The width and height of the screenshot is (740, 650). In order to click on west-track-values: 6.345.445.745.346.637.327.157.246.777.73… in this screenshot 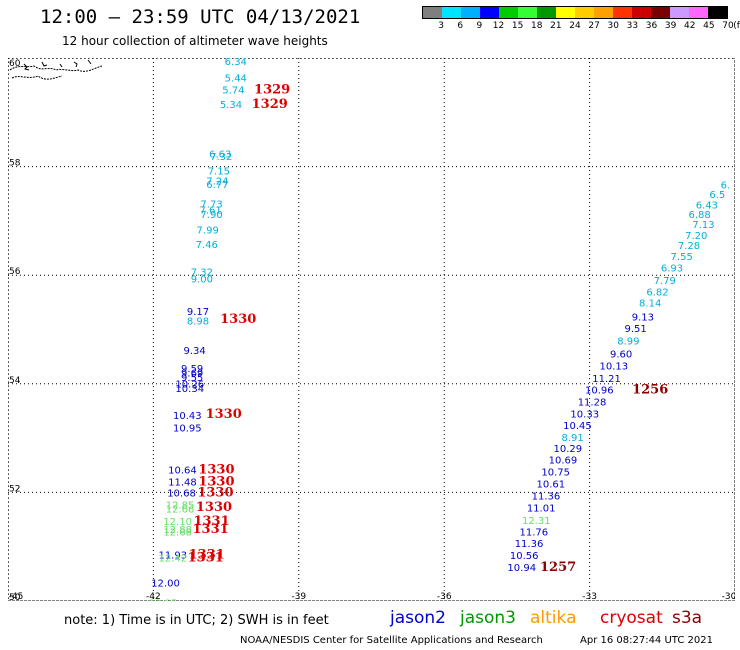, I will do `click(198, 329)`.